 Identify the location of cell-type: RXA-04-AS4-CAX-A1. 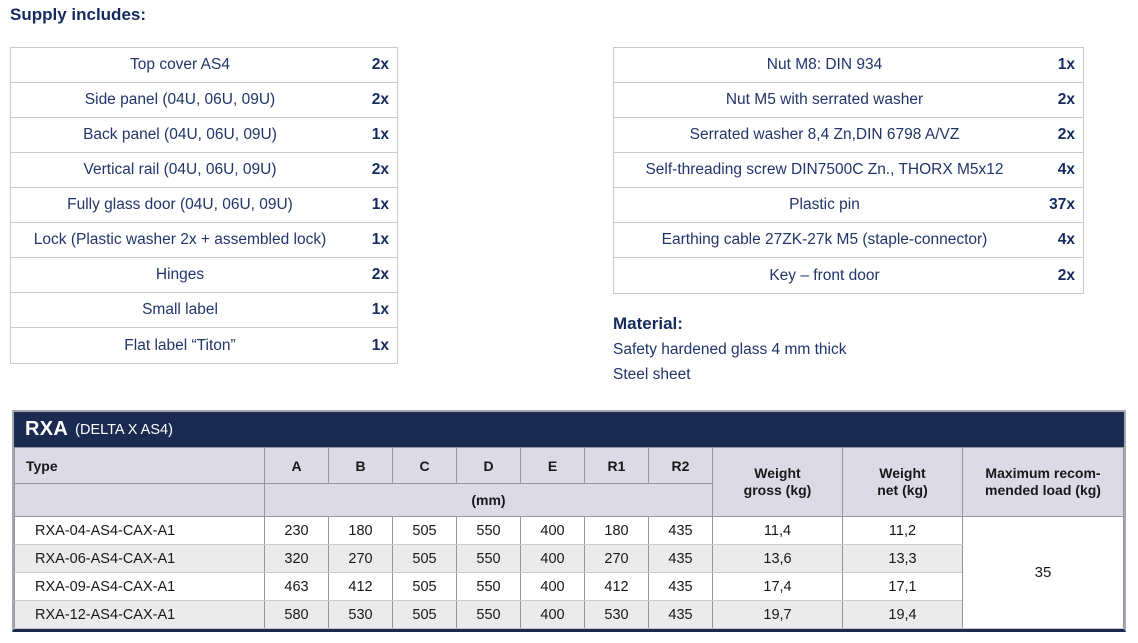
(139, 530).